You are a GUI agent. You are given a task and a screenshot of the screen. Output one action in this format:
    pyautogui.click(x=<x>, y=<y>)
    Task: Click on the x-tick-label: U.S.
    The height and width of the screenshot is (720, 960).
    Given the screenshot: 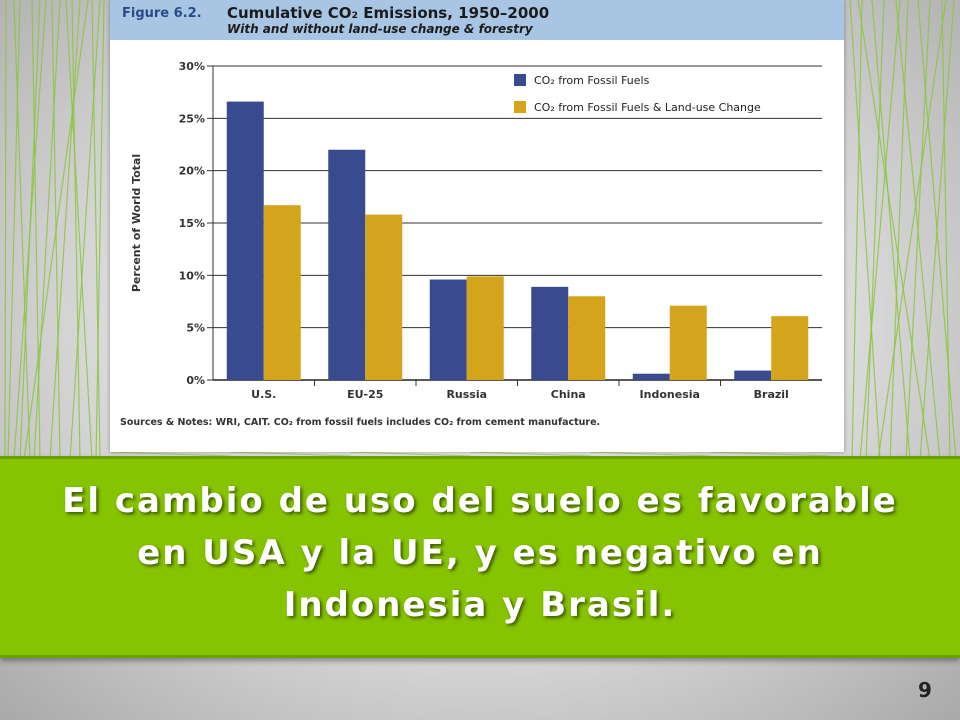 What is the action you would take?
    pyautogui.click(x=263, y=394)
    